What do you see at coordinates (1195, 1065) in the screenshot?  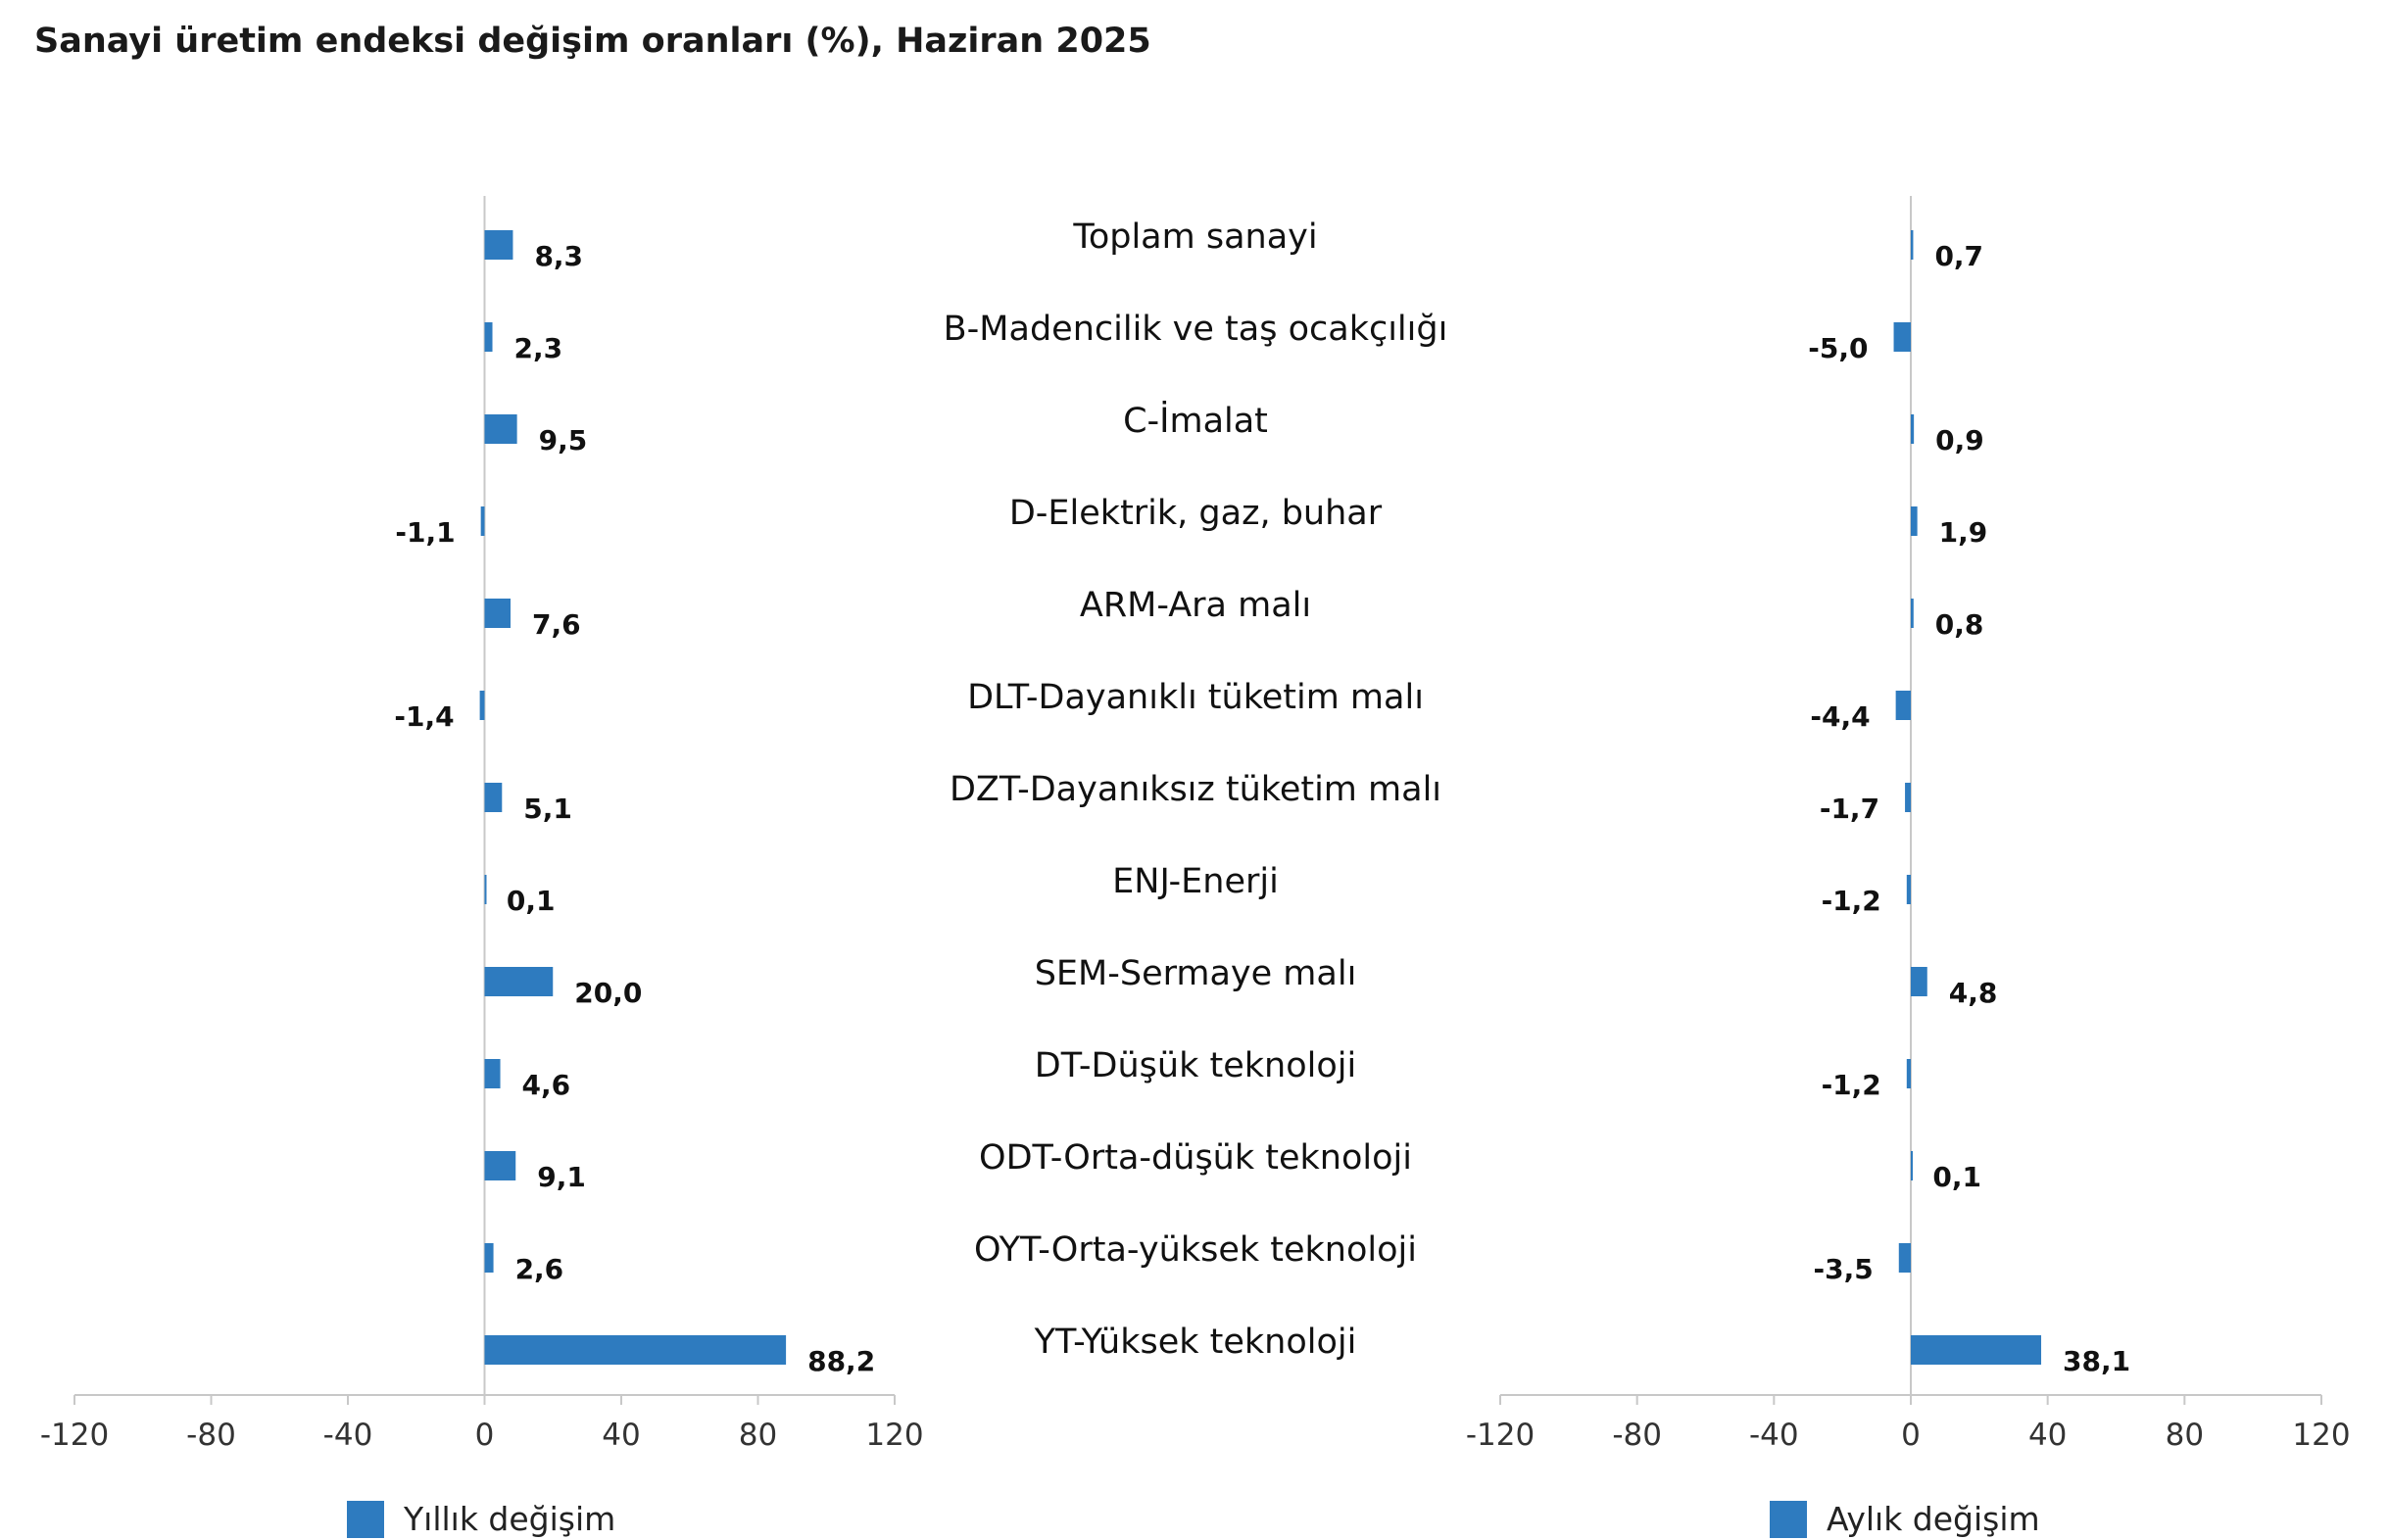 I see `category-label: DT-Düşük teknoloji` at bounding box center [1195, 1065].